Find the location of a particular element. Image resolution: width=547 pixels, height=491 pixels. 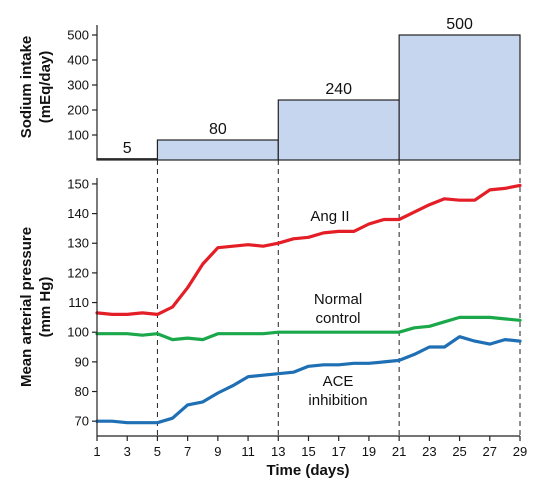

sodium-y-tick-label: 200 is located at coordinates (78, 110).